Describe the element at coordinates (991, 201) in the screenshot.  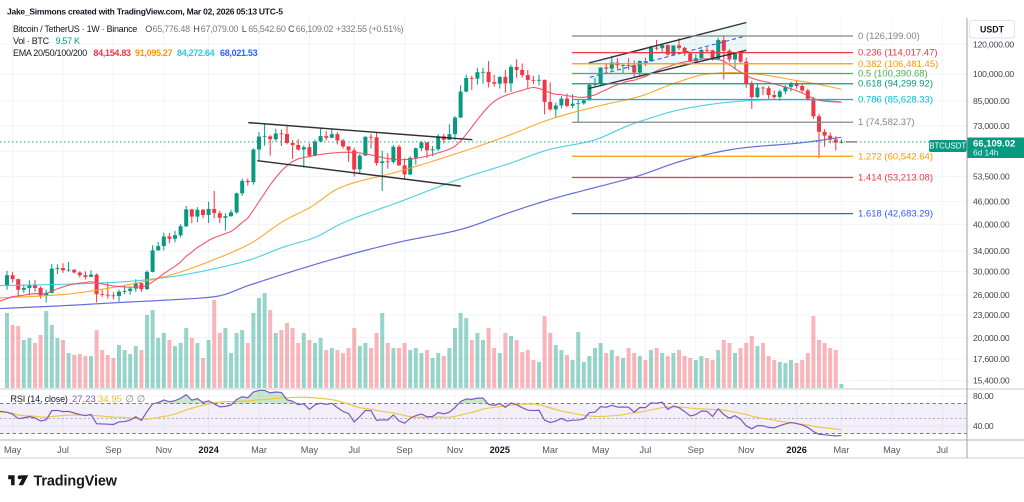
I see `svg-text: 46,000.00` at that location.